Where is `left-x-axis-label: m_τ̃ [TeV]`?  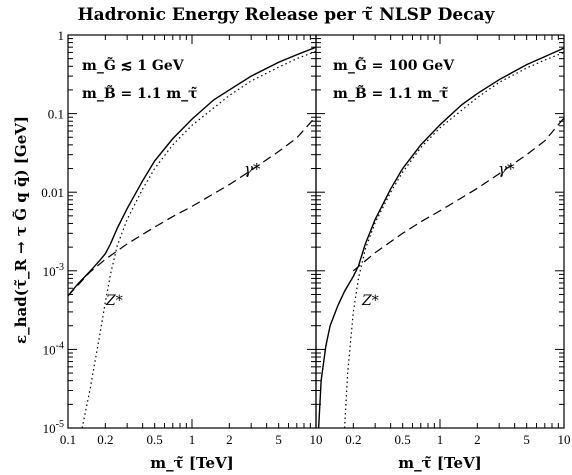
left-x-axis-label: m_τ̃ [TeV] is located at coordinates (192, 463).